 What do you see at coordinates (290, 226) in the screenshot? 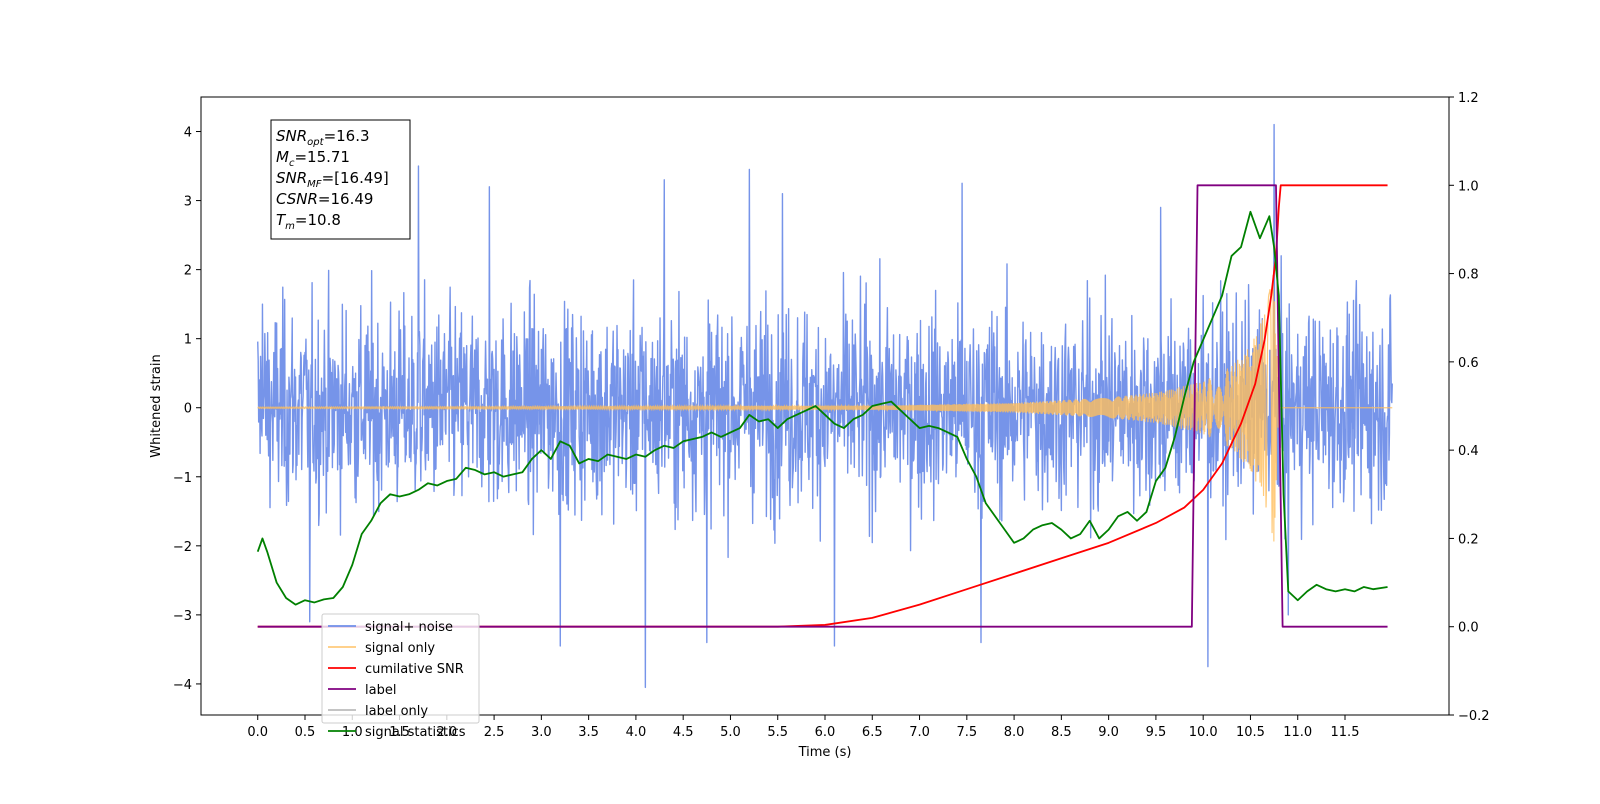
I see `info-line-subscript: m` at bounding box center [290, 226].